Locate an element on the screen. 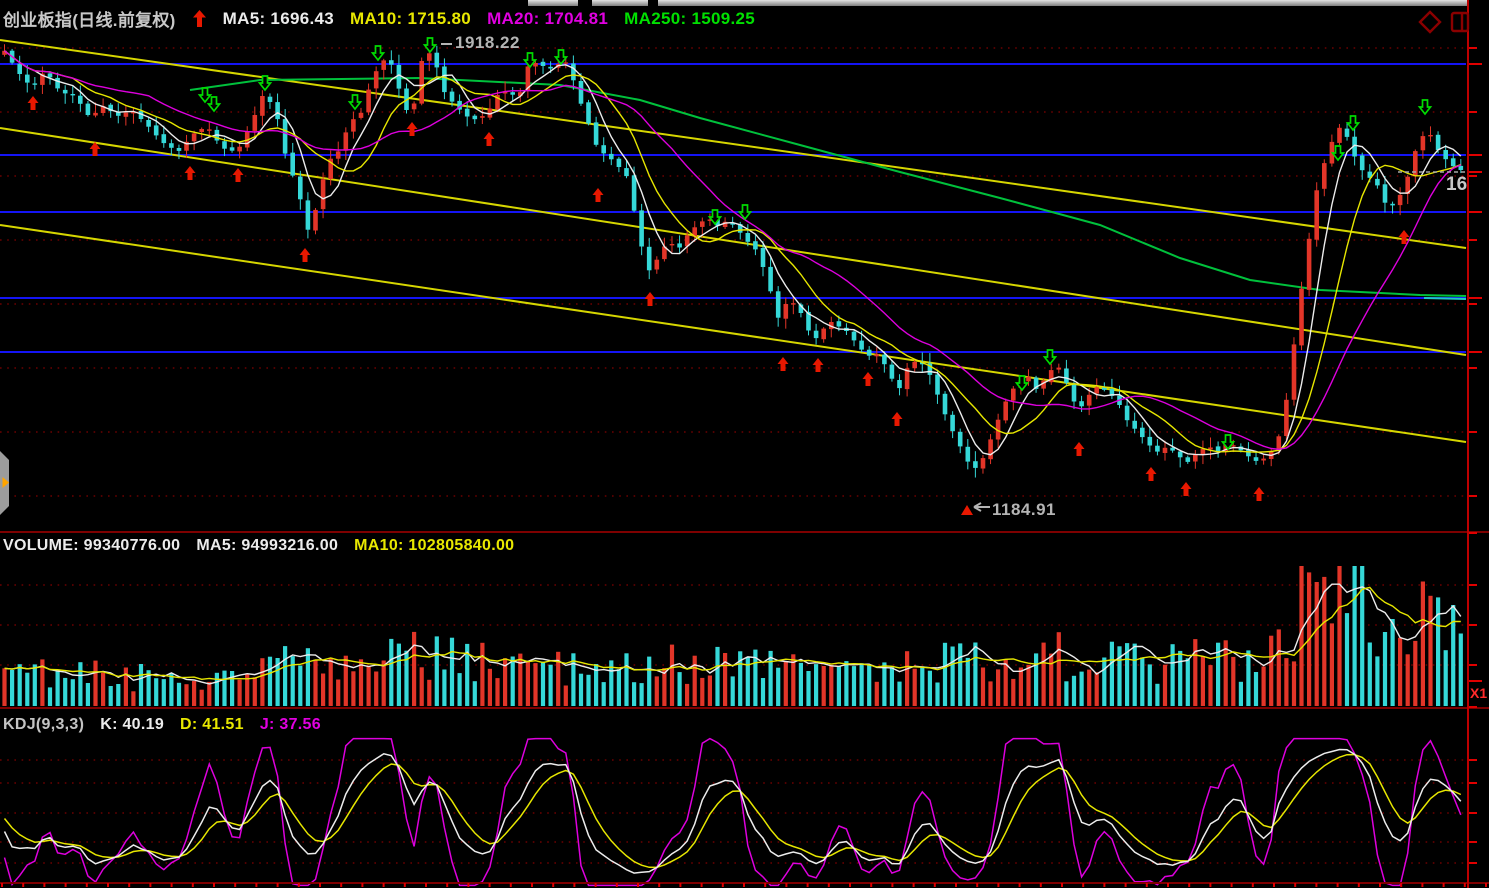 The height and width of the screenshot is (888, 1489). ma5-value: MA5: 1696.43 is located at coordinates (278, 18).